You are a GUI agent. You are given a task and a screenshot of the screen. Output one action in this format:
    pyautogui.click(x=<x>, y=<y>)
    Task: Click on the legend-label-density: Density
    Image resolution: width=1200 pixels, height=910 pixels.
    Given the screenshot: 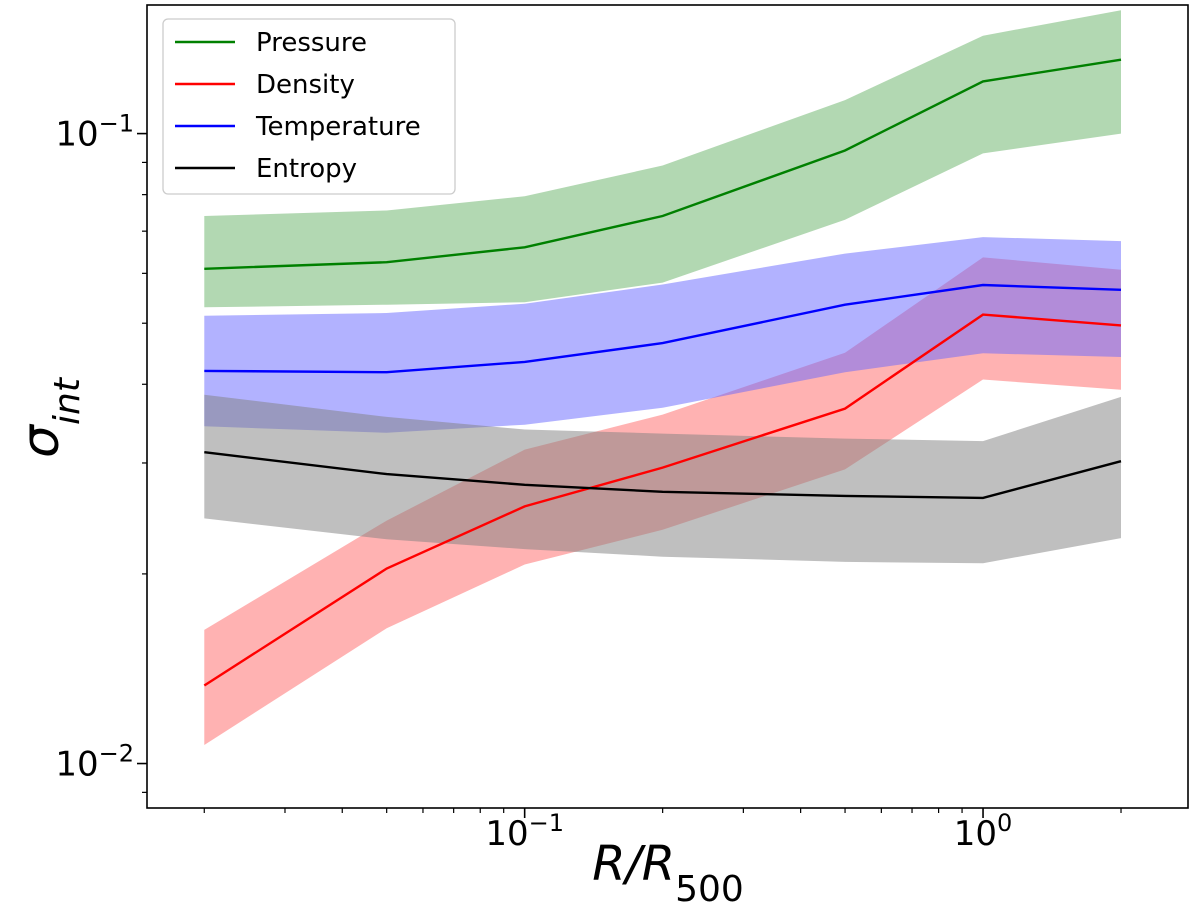 What is the action you would take?
    pyautogui.click(x=305, y=85)
    